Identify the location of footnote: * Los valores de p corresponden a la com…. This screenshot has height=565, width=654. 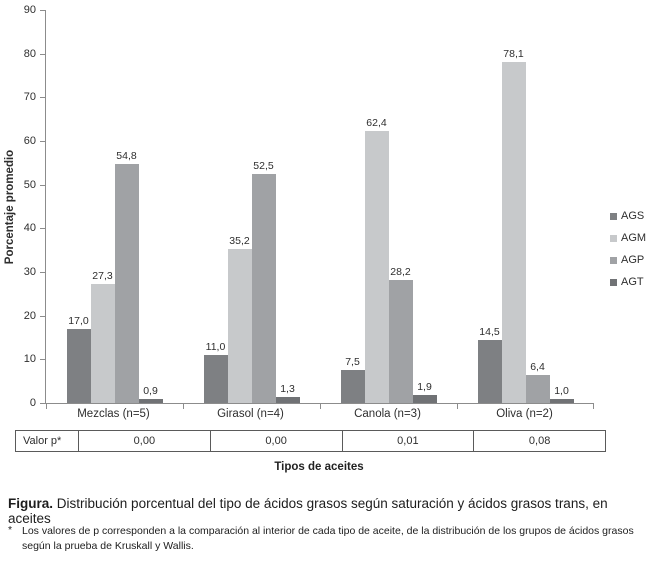
(324, 538).